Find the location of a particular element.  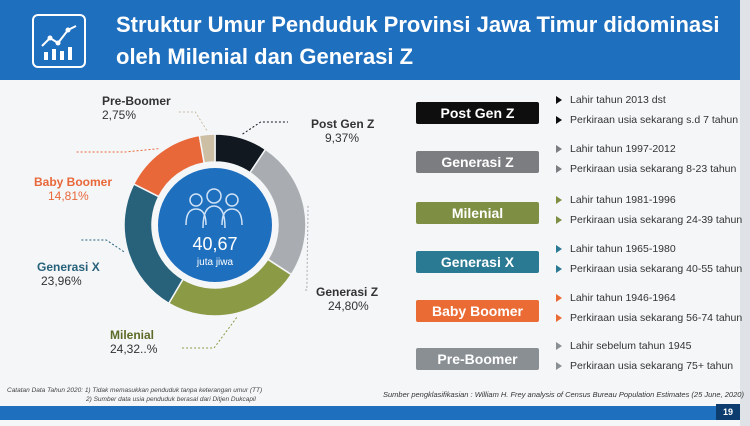

page-number: 19 is located at coordinates (728, 412).